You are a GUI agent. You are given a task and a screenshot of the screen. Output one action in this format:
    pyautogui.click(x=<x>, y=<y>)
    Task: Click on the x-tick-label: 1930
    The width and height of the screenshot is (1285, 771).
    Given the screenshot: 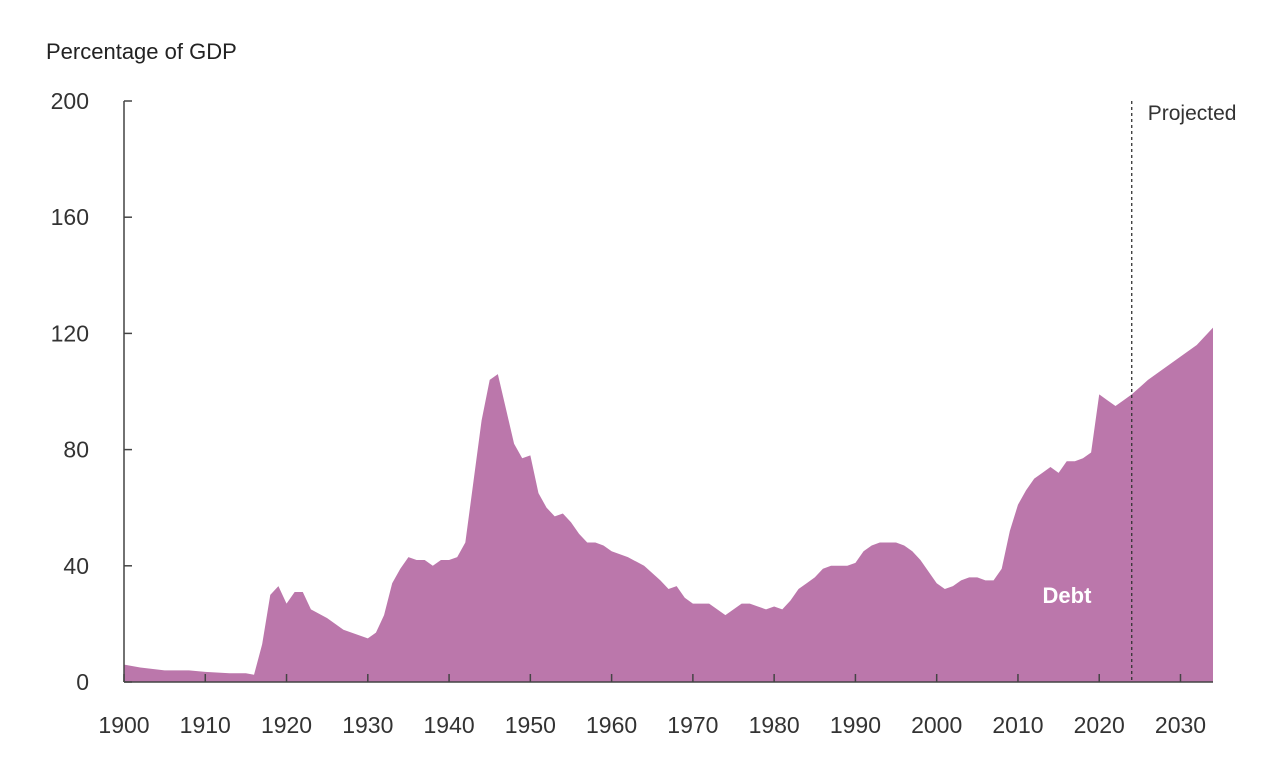 What is the action you would take?
    pyautogui.click(x=367, y=725)
    